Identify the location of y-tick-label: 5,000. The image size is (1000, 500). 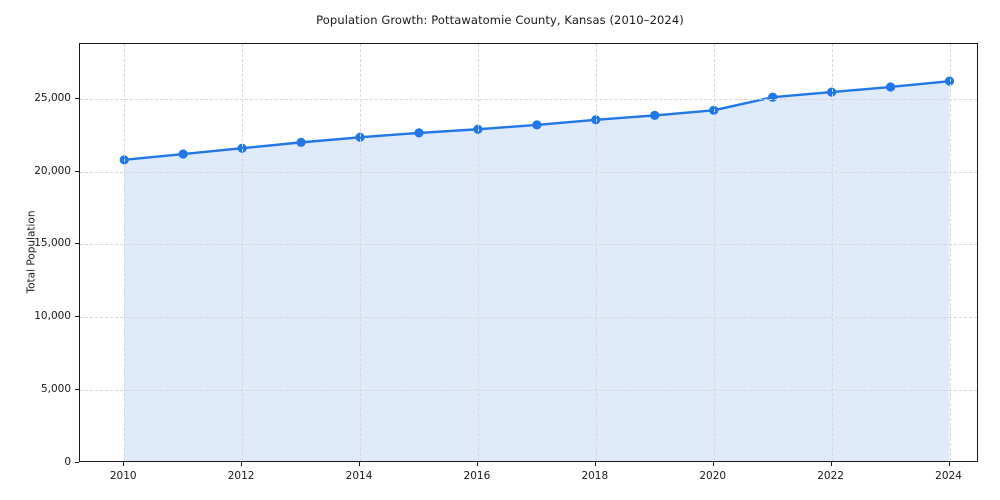
(55, 389).